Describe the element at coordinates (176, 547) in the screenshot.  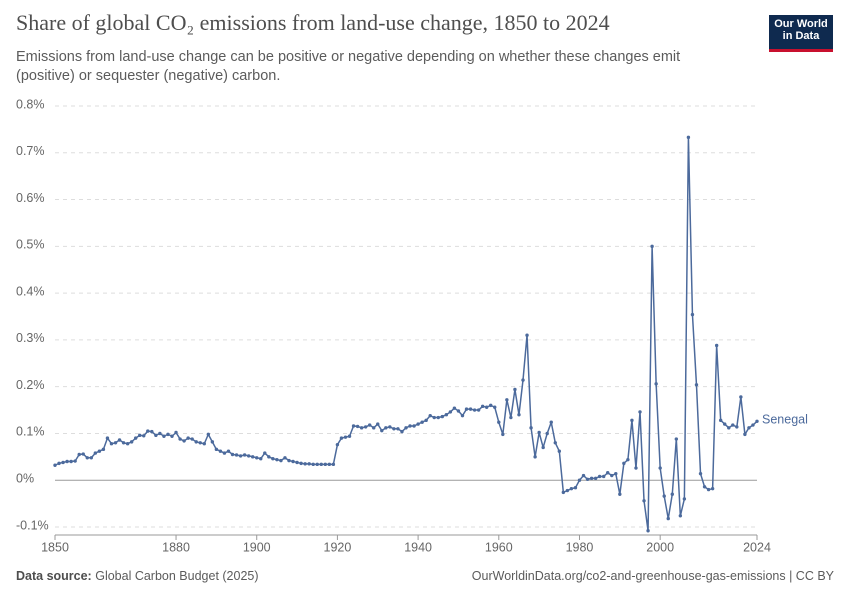
I see `x-tick-label: 1880` at that location.